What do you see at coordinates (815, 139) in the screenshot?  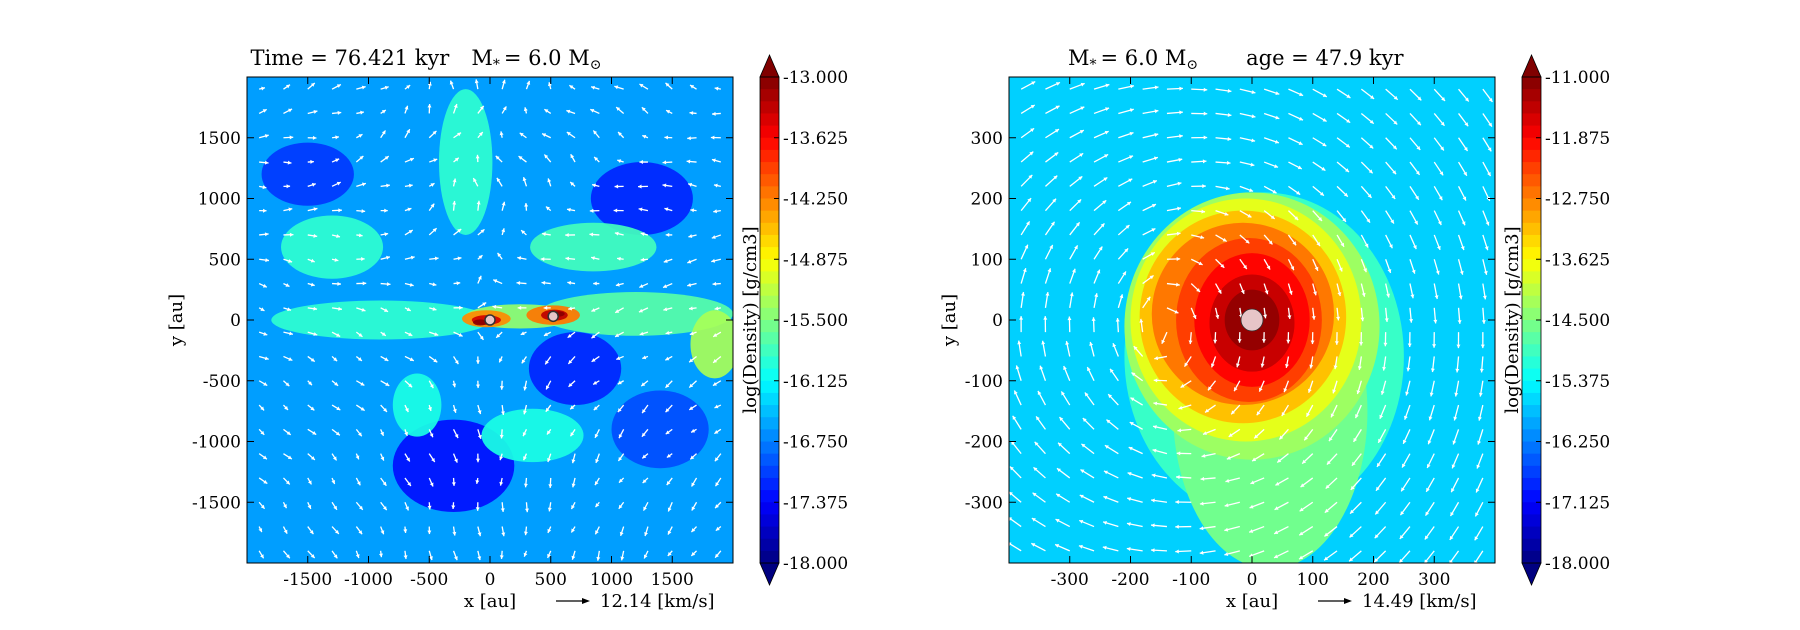 I see `left-colorbar-tick-label: -13.625` at bounding box center [815, 139].